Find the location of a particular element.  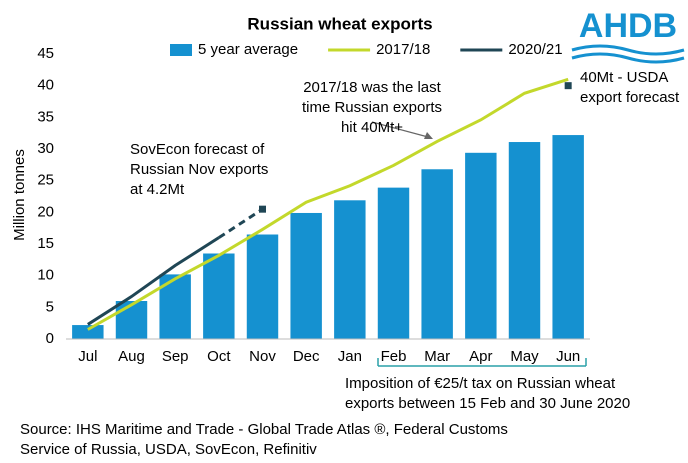

legend-label: 2017/18 is located at coordinates (403, 49).